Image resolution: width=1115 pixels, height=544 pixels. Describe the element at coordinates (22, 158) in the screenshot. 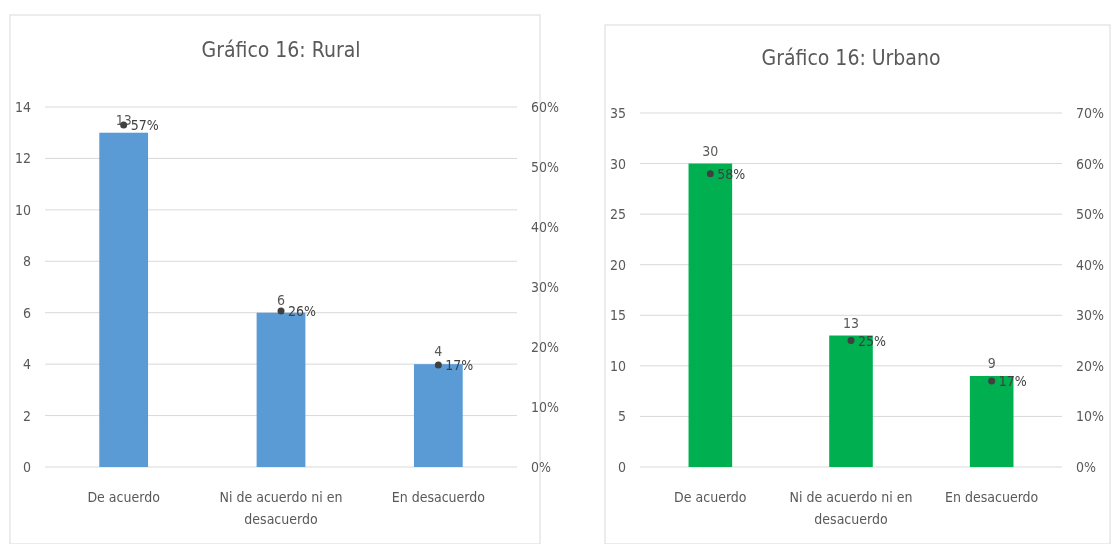

I see `y-tick-label: 12` at that location.